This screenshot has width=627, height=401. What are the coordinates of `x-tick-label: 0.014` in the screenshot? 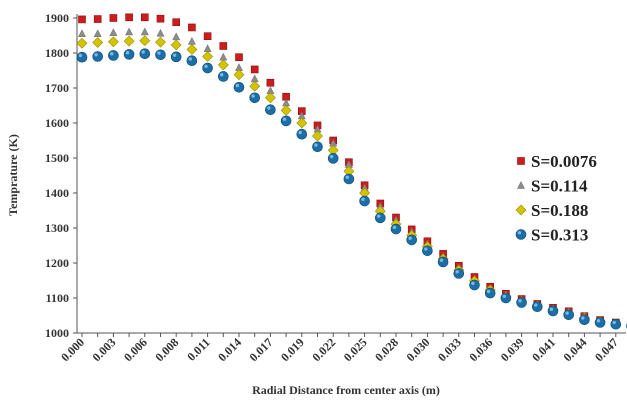 It's located at (229, 349).